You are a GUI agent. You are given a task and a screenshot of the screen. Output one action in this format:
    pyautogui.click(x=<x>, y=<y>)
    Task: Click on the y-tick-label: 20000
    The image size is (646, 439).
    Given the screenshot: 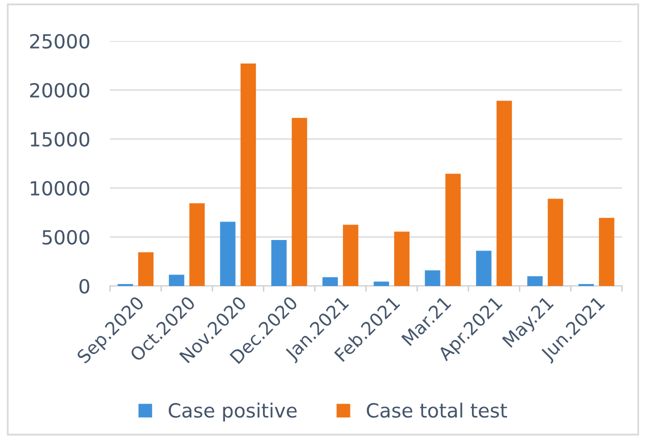 What is the action you would take?
    pyautogui.click(x=60, y=90)
    